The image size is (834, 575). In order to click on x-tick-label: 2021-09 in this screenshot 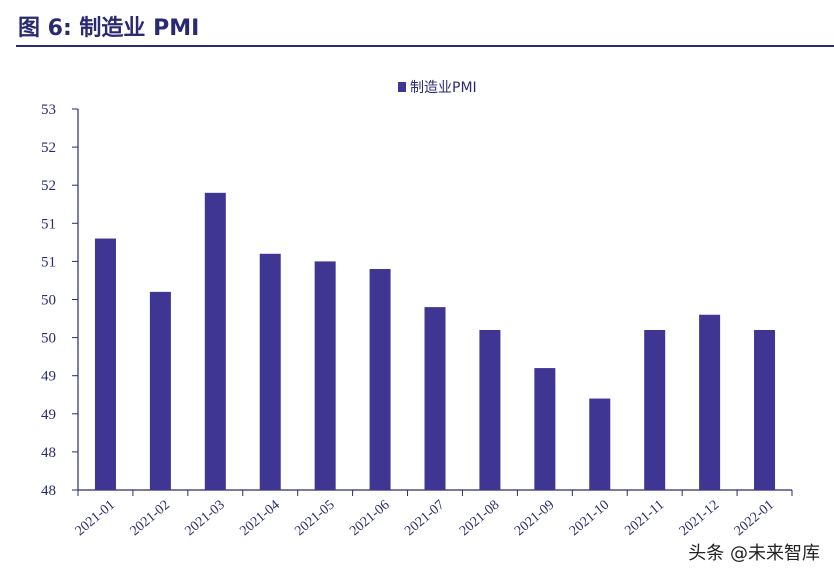, I will do `click(534, 518)`.